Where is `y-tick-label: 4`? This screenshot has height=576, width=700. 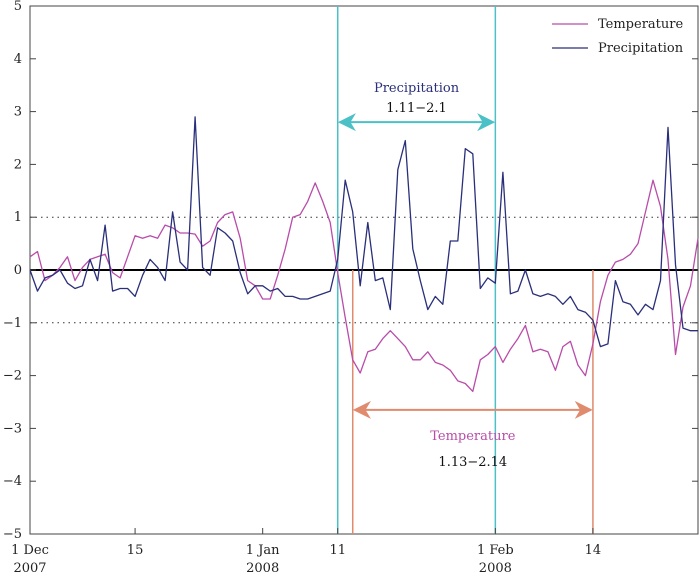 y-tick-label: 4 is located at coordinates (18, 59).